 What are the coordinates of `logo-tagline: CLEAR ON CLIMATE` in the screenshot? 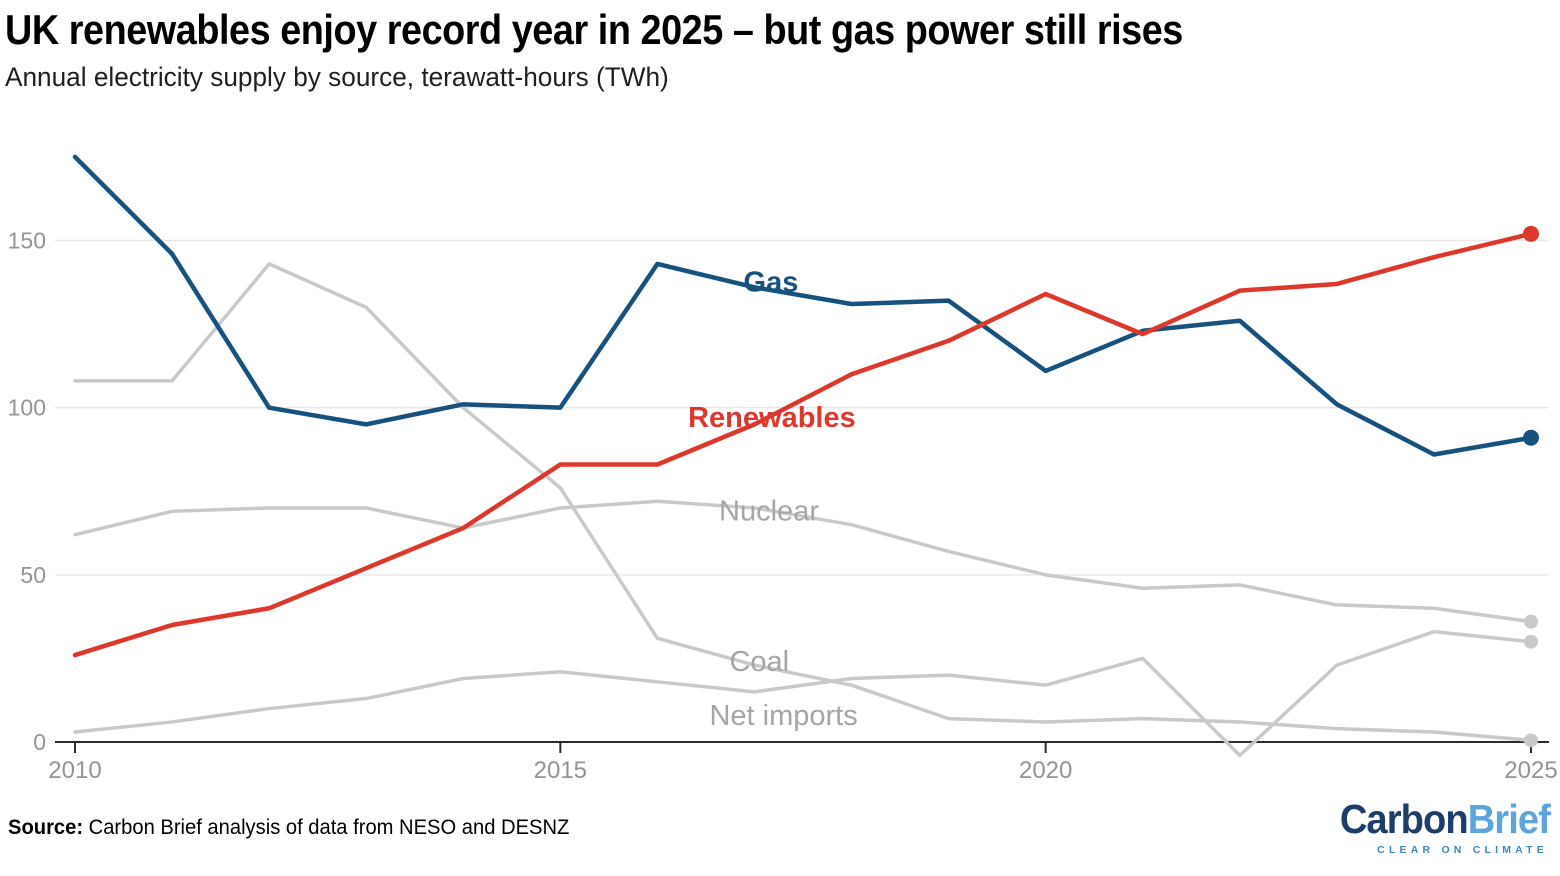 It's located at (1462, 850).